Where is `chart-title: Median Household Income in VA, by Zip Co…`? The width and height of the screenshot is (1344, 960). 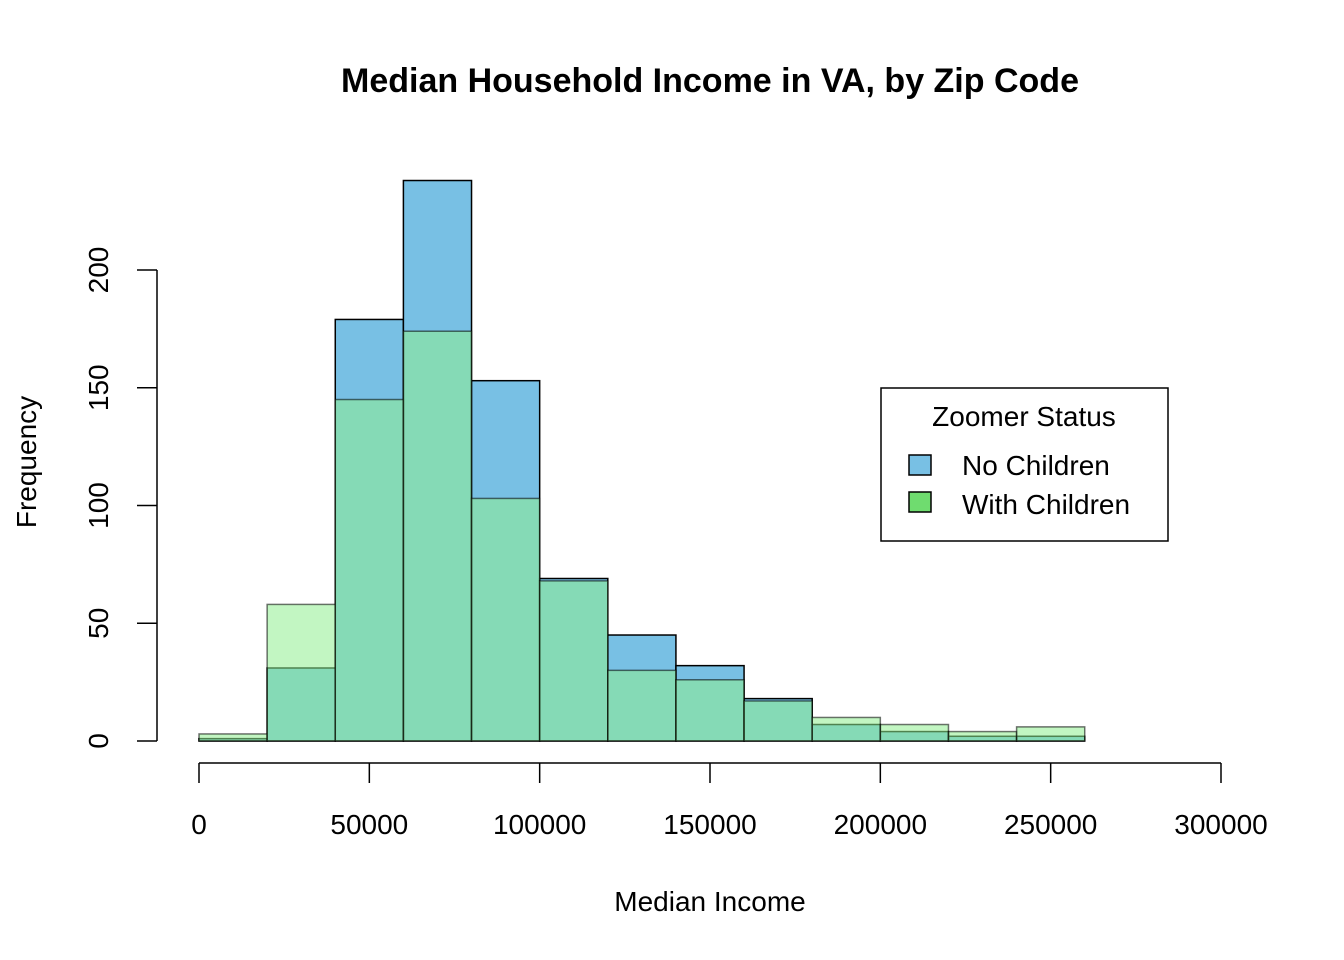
chart-title: Median Household Income in VA, by Zip Co… is located at coordinates (710, 81).